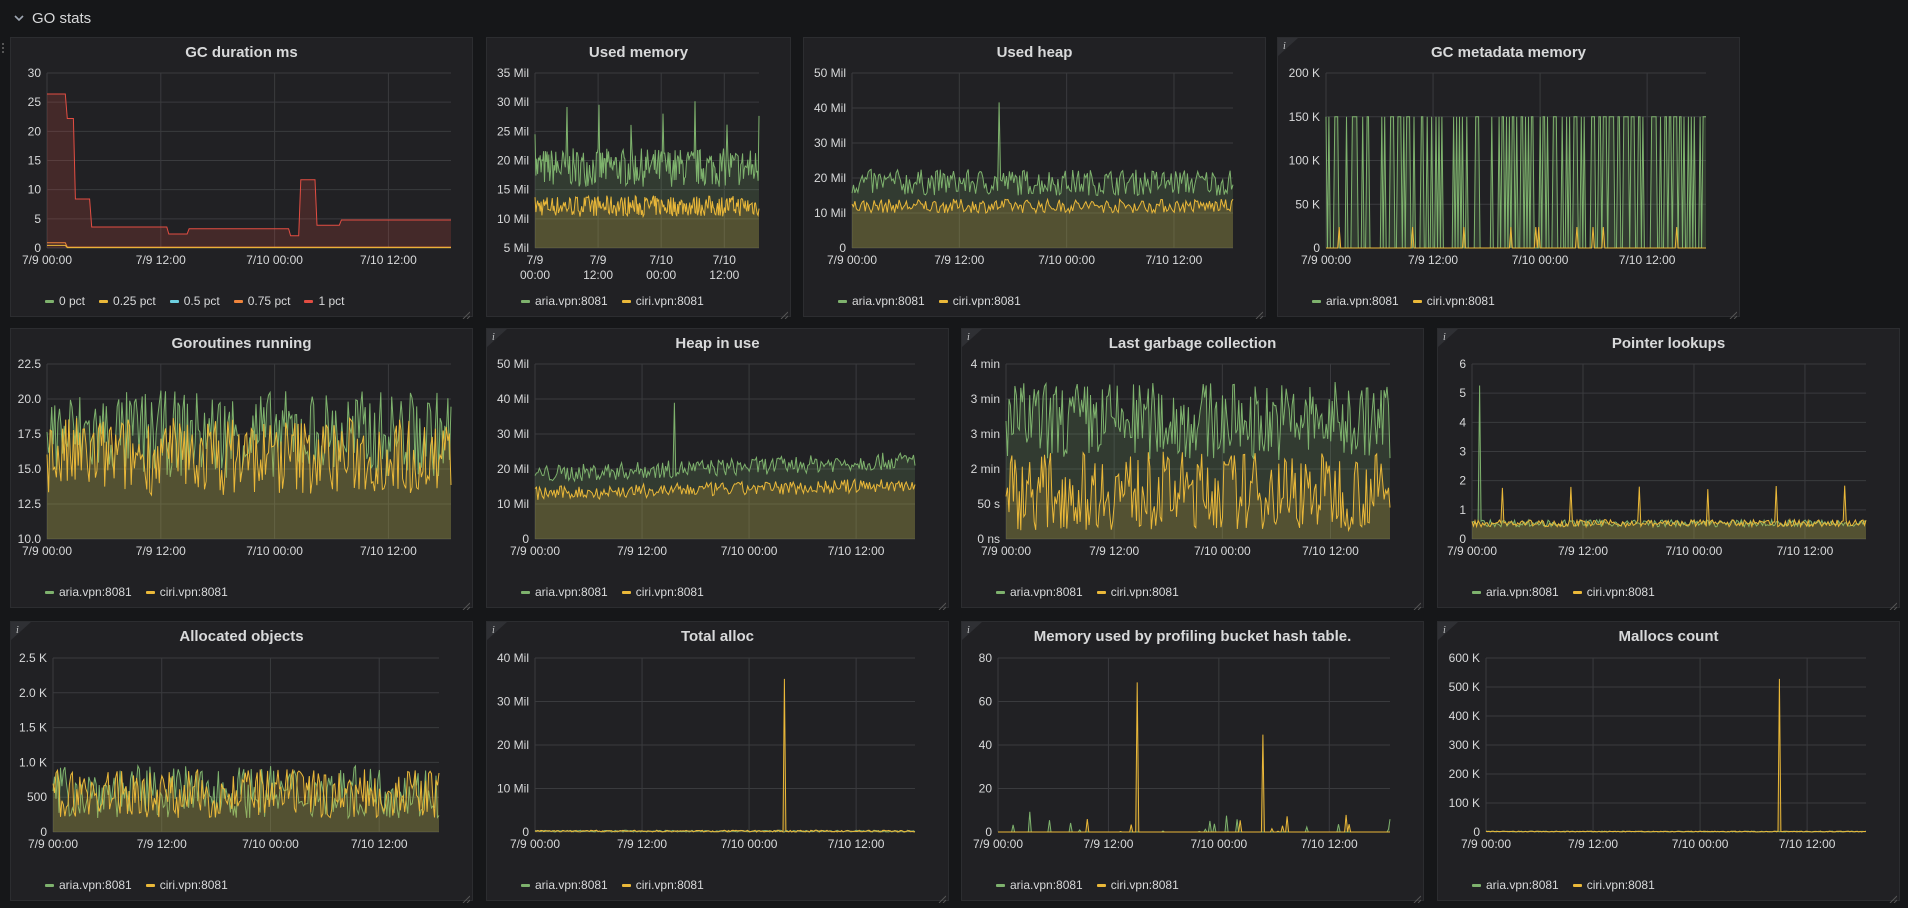 This screenshot has width=1908, height=908. Describe the element at coordinates (261, 301) in the screenshot. I see `legend-item: 0.75 pct` at that location.